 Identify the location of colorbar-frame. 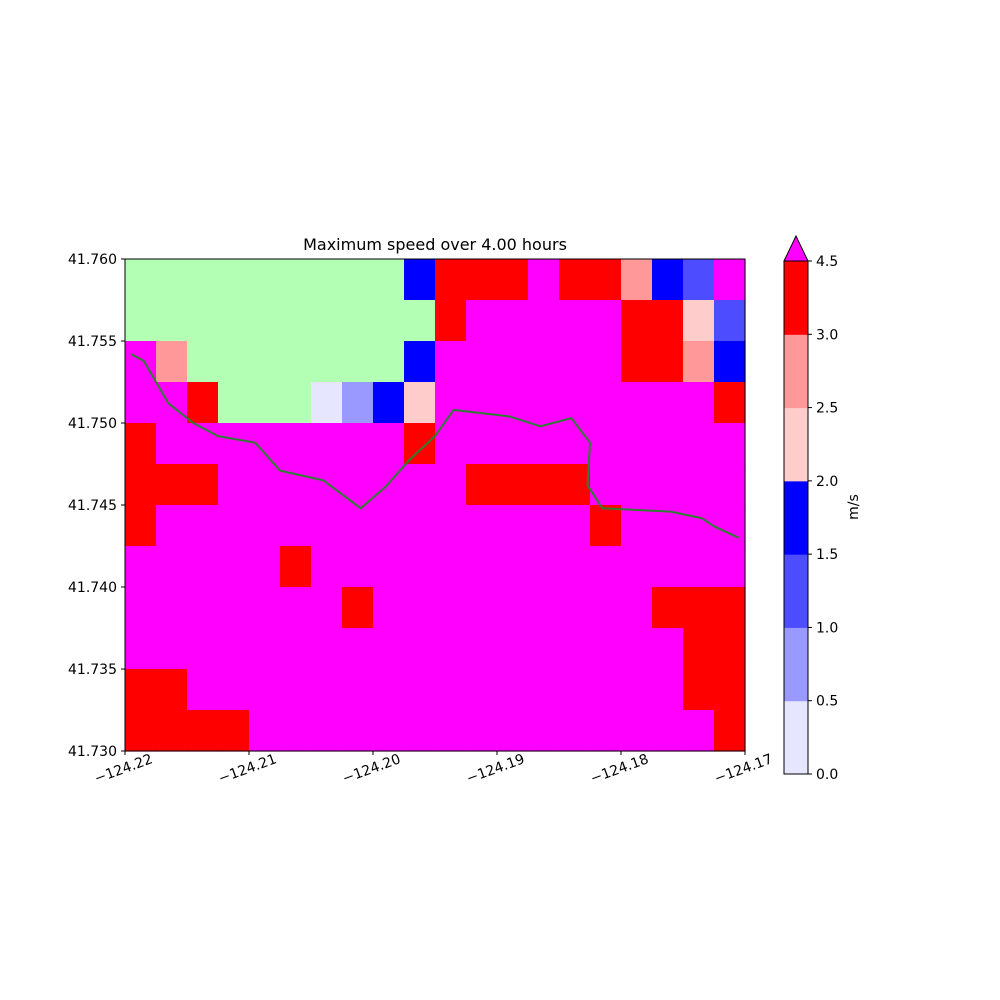
(796, 517).